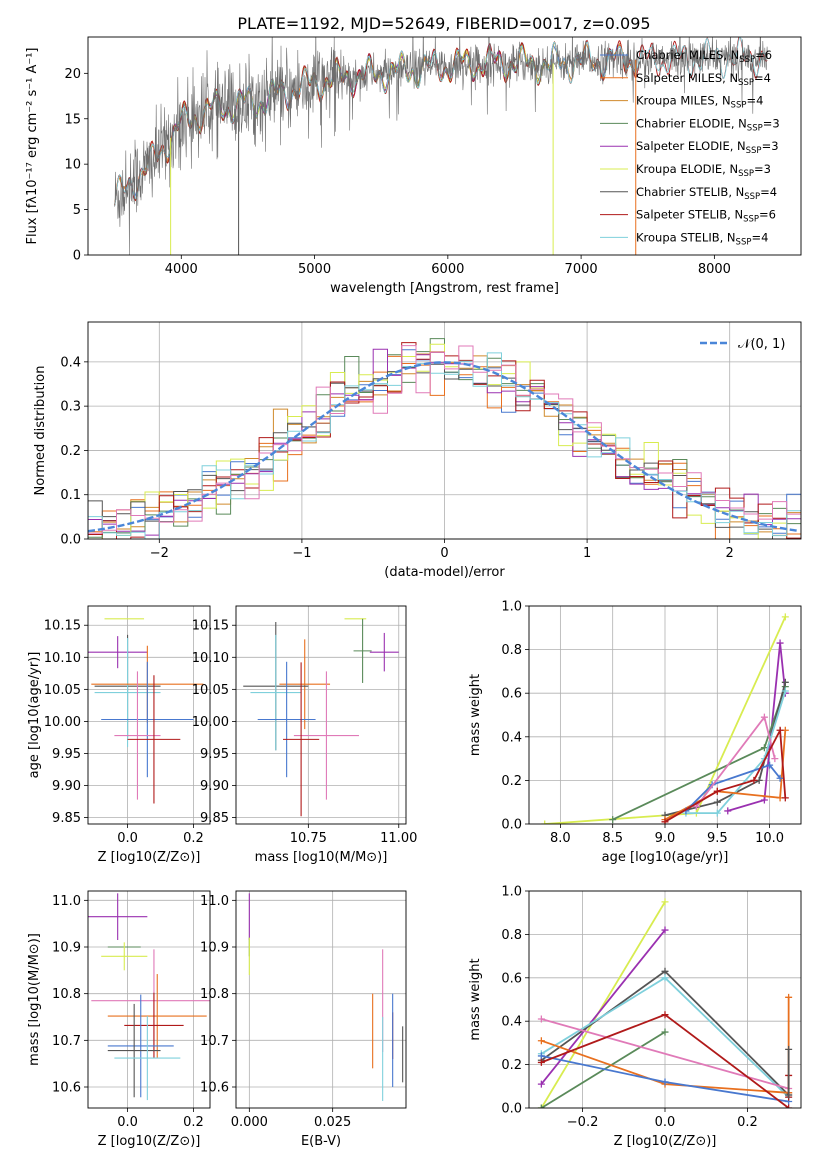  I want to click on y-tick-label: 20, so click(72, 74).